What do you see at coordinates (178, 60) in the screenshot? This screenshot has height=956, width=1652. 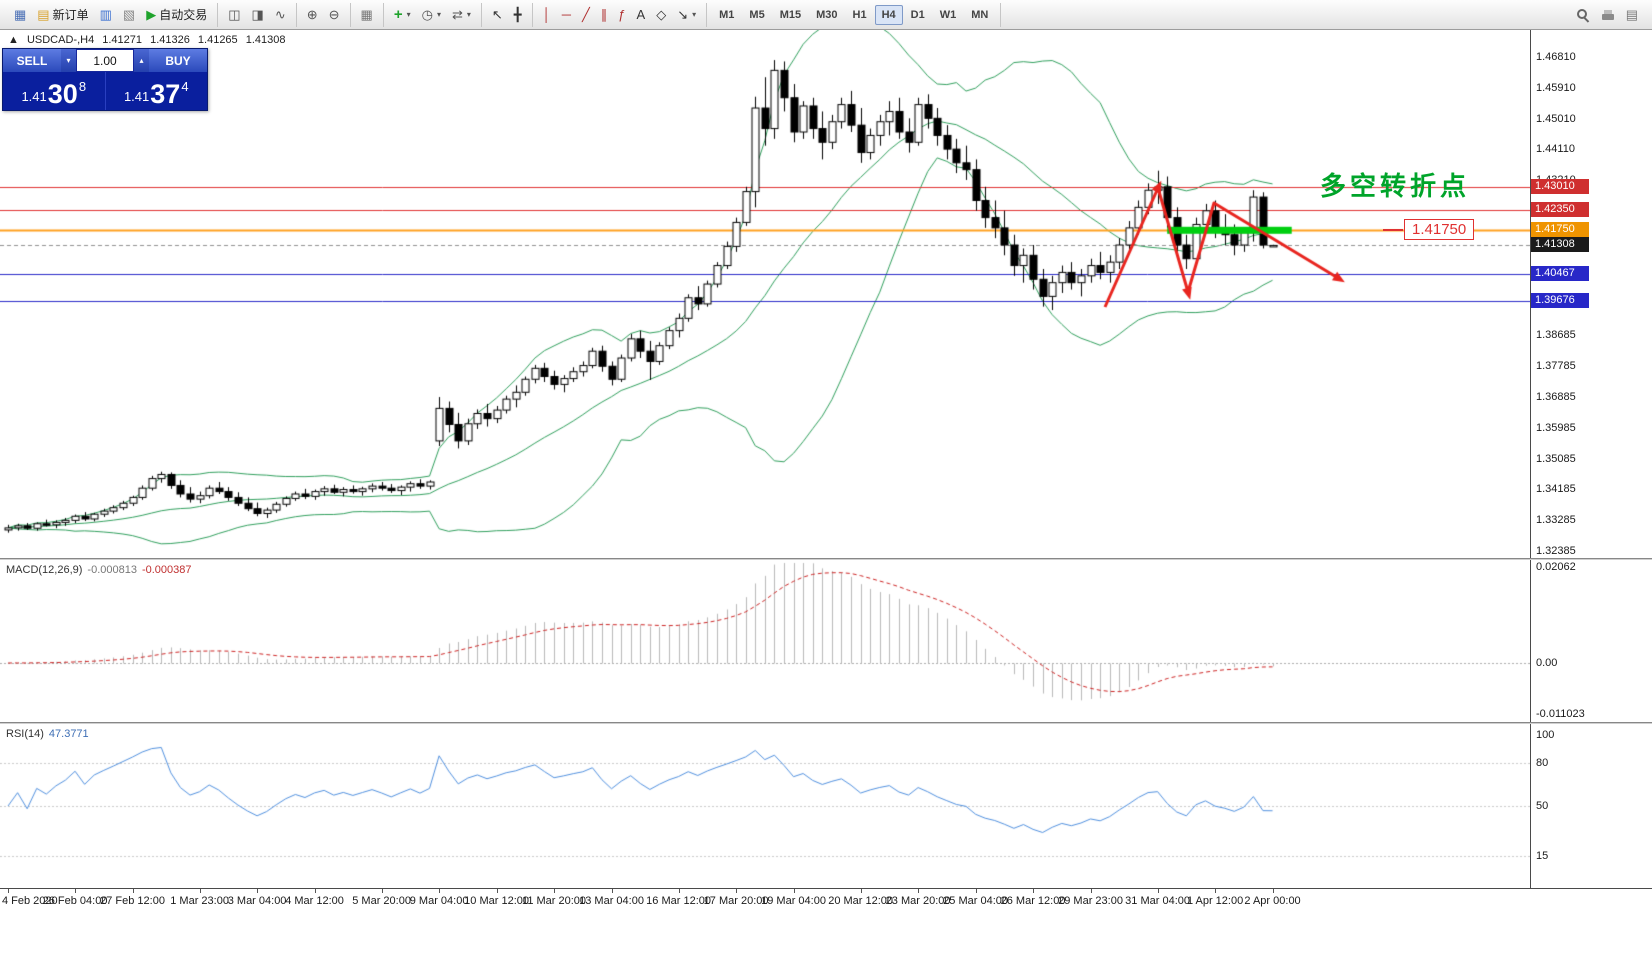 I see `buy-button: BUY` at bounding box center [178, 60].